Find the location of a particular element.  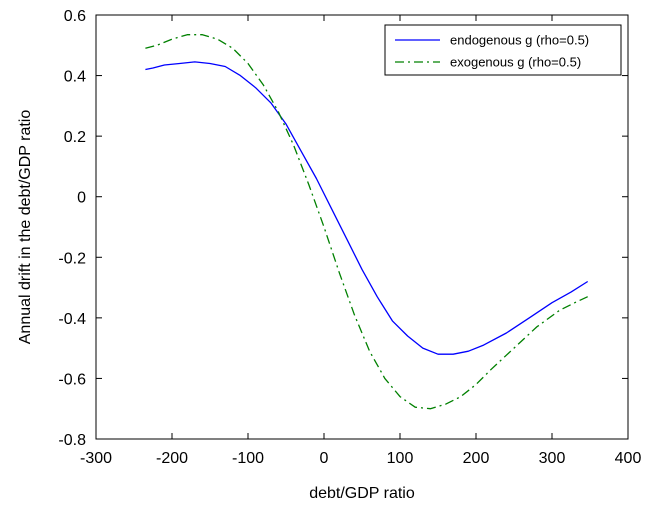

legend-label-exogenous: exogenous g (rho=0.5) is located at coordinates (515, 62).